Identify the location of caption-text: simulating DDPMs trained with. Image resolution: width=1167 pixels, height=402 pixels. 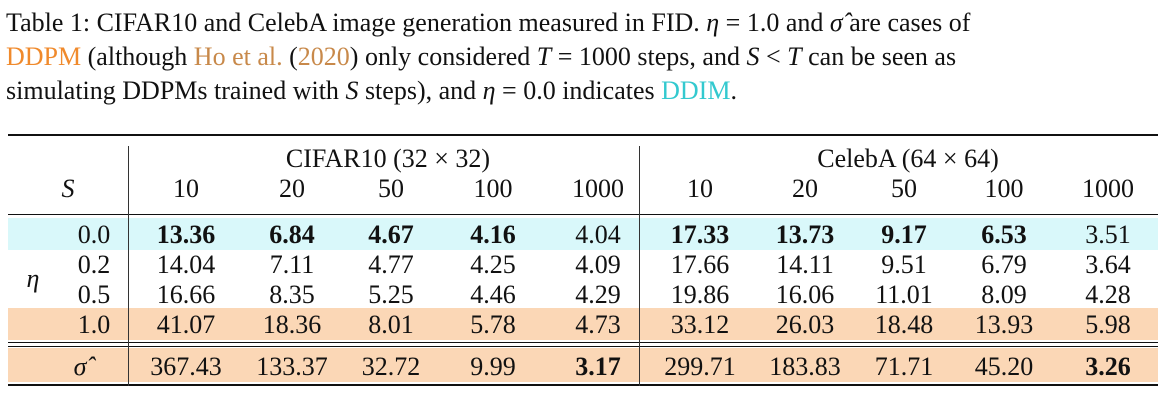
(176, 90).